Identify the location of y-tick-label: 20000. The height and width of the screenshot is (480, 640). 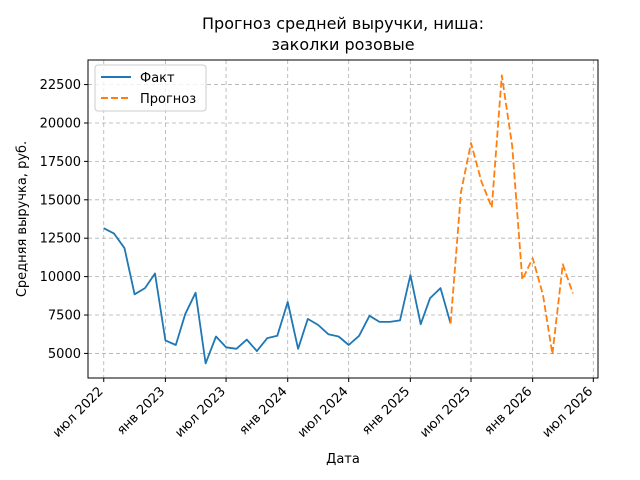
(60, 123).